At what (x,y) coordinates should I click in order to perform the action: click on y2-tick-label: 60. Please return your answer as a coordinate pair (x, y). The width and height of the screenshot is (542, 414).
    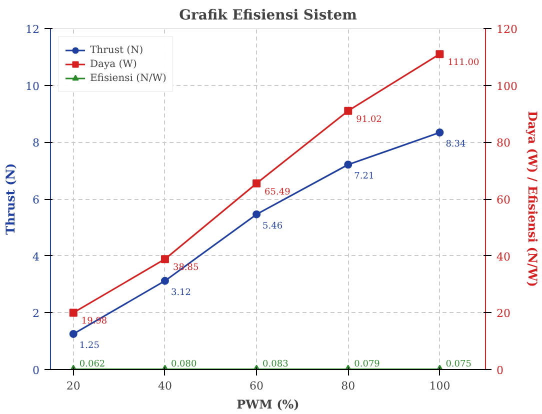
    Looking at the image, I should click on (503, 200).